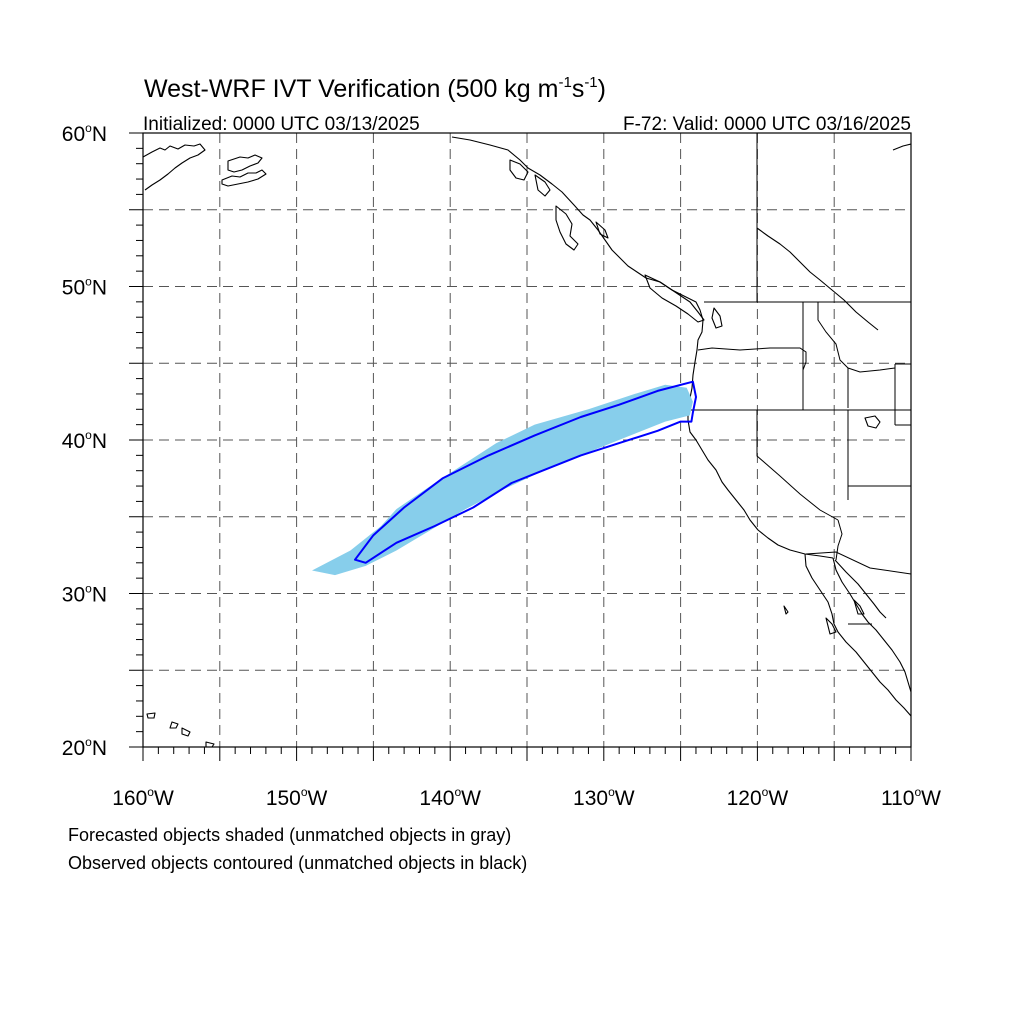 The image size is (1024, 1024). I want to click on y-axis-labels: 60oN 50oN 40oN 30oN 20oN, so click(84, 440).